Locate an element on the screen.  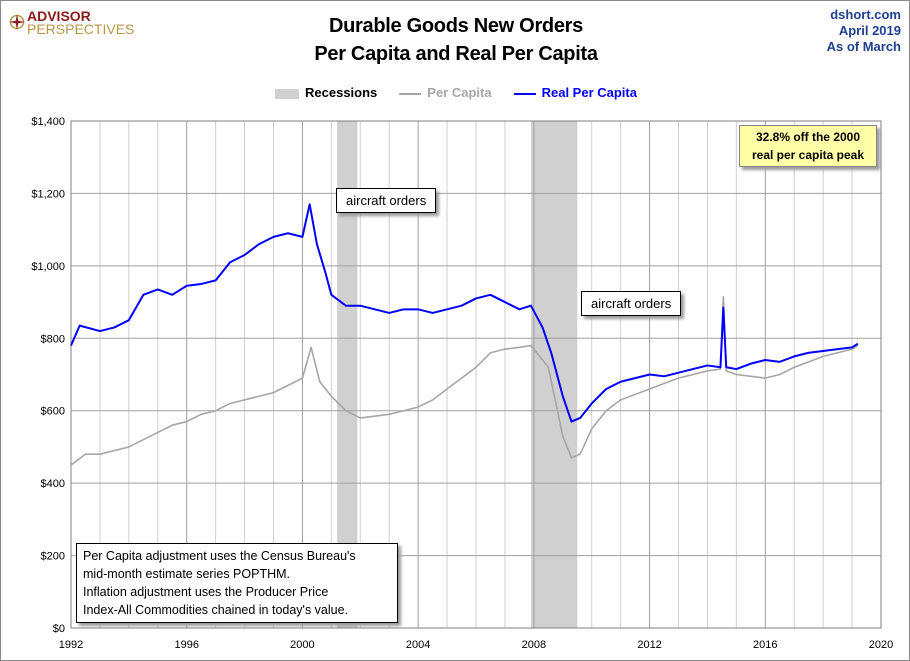
annotation-aircraft-2014: aircraft orders is located at coordinates (631, 303).